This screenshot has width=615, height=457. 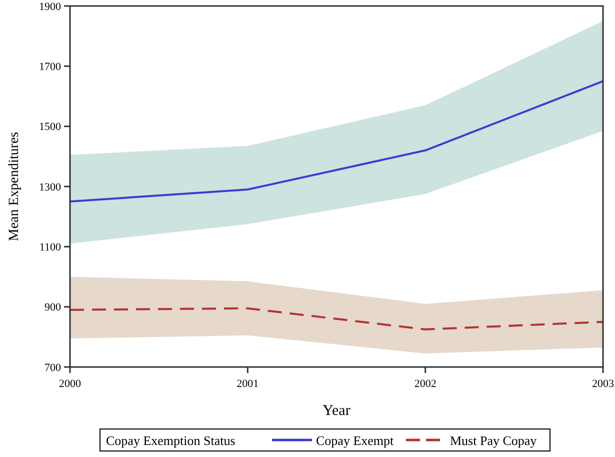 I want to click on x-tick-label: 2002, so click(x=425, y=384).